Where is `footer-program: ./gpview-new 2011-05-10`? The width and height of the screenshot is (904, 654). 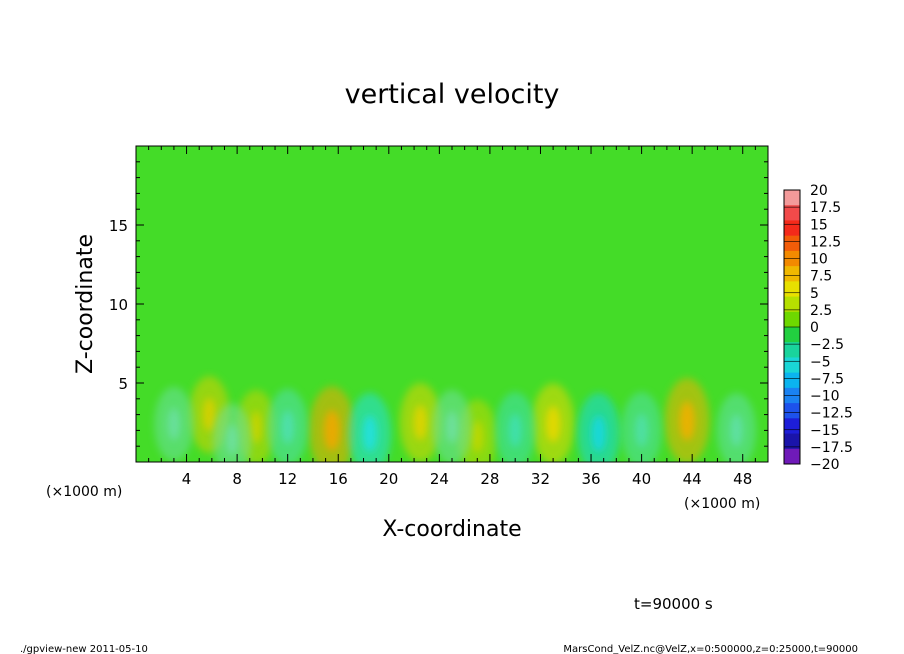 footer-program: ./gpview-new 2011-05-10 is located at coordinates (84, 649).